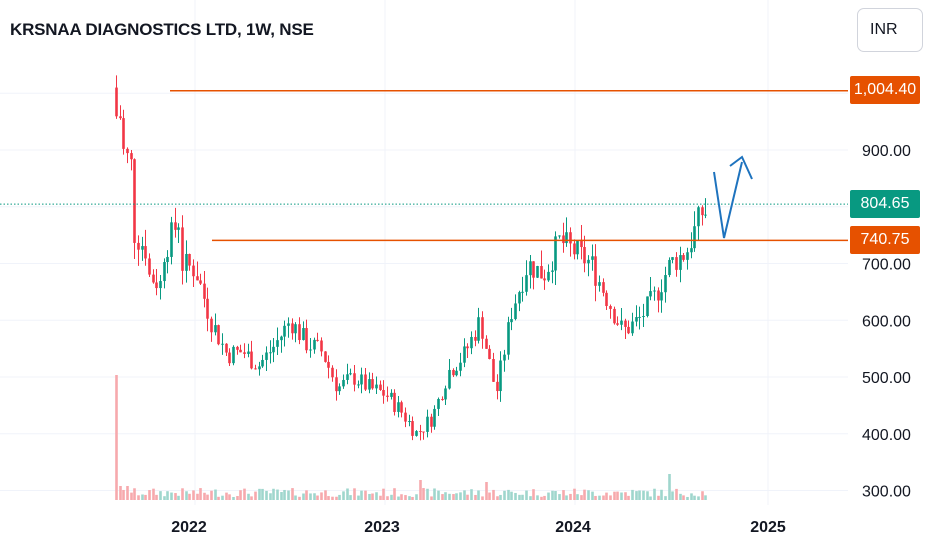 The width and height of the screenshot is (932, 550). What do you see at coordinates (189, 527) in the screenshot?
I see `time-tick-label: 2022` at bounding box center [189, 527].